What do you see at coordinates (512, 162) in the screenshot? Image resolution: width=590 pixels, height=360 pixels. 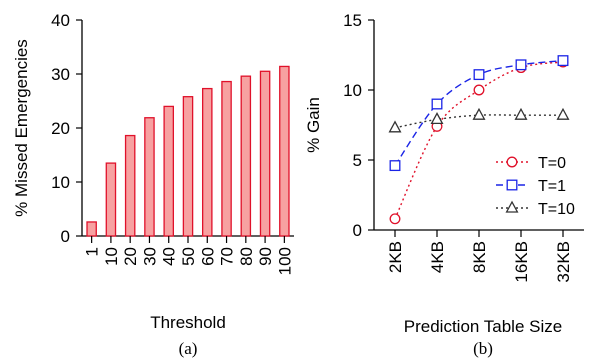 I see `legend-marker-T=0` at bounding box center [512, 162].